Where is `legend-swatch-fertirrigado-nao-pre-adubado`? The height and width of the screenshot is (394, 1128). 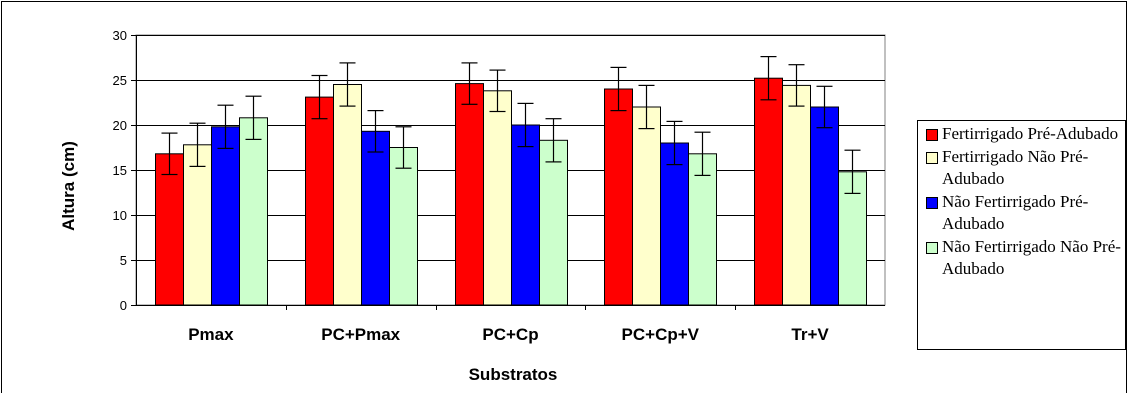
legend-swatch-fertirrigado-nao-pre-adubado is located at coordinates (932, 157).